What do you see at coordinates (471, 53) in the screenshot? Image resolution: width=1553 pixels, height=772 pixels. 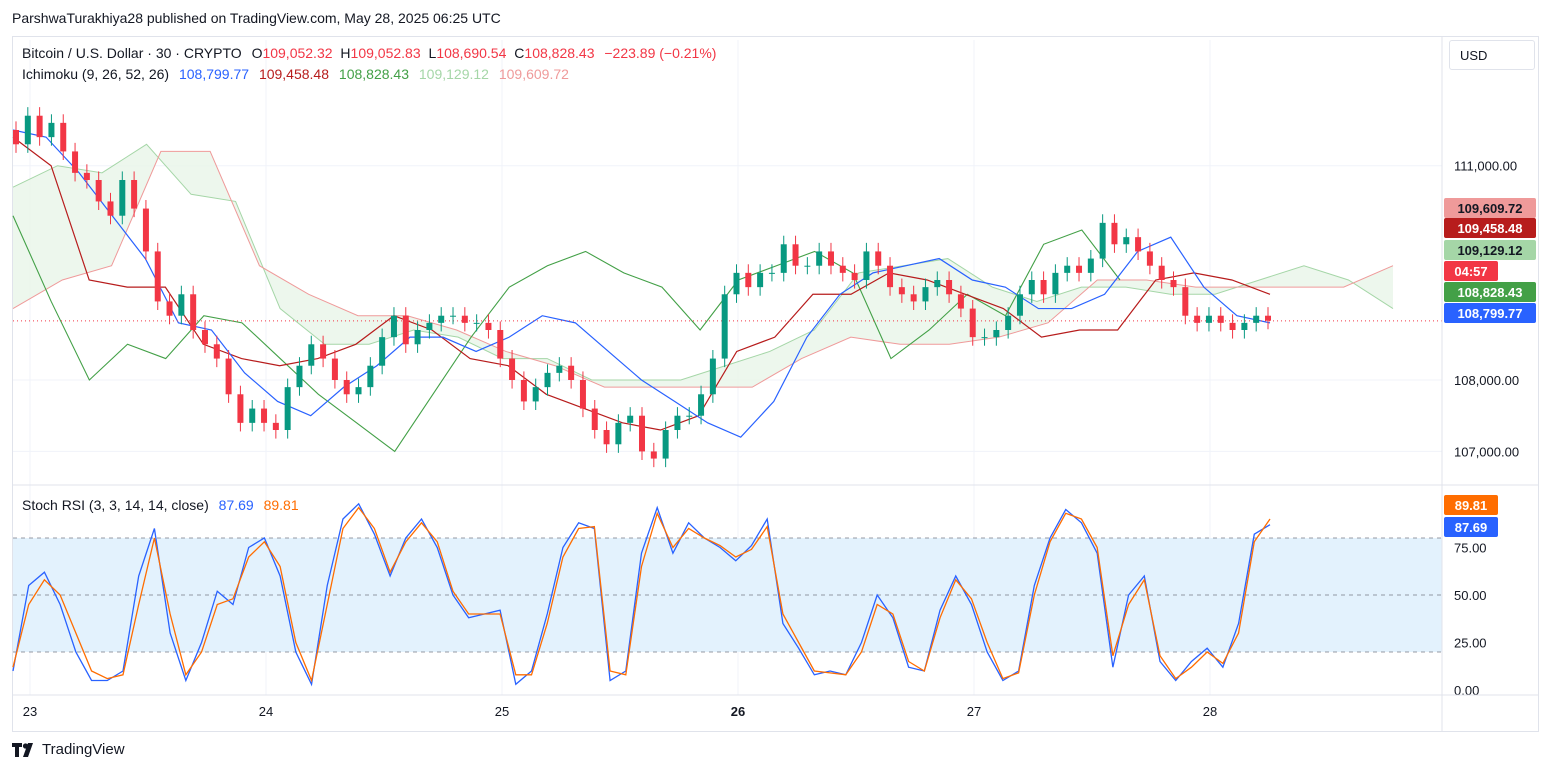 I see `low-value: 108,690.54` at bounding box center [471, 53].